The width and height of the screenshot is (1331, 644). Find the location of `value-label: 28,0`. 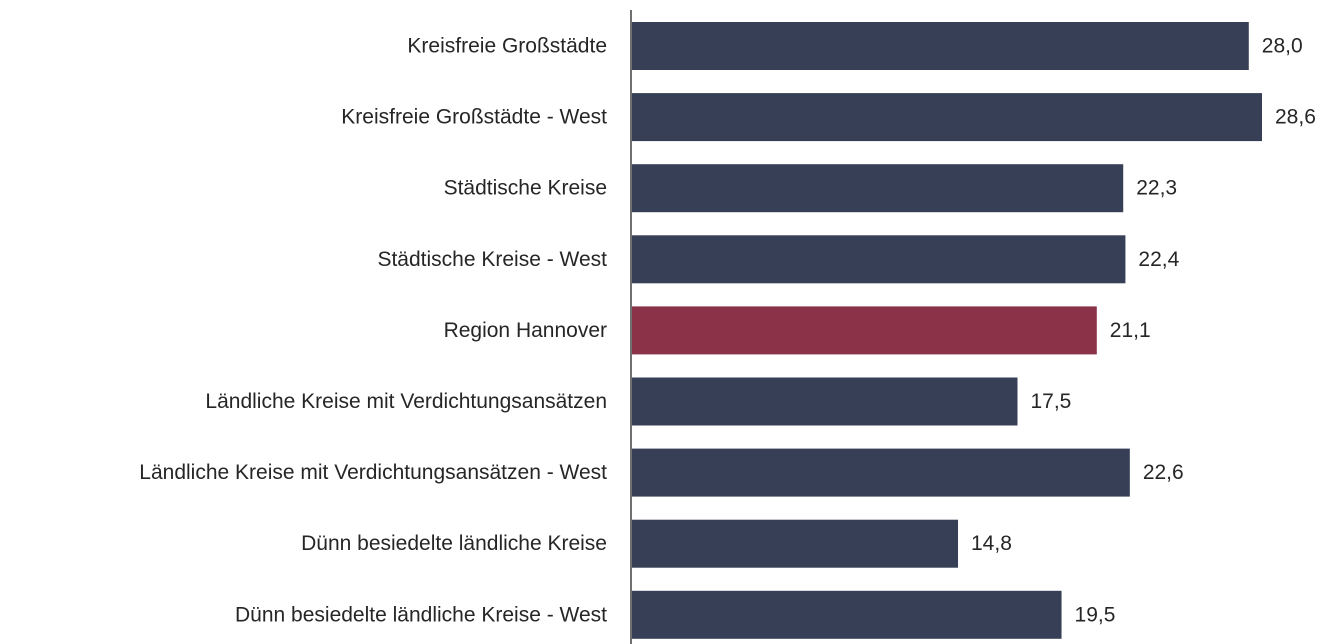

value-label: 28,0 is located at coordinates (1282, 46).